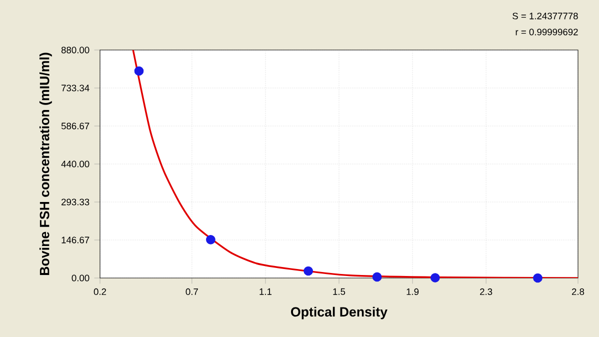 This screenshot has width=599, height=337. Describe the element at coordinates (545, 16) in the screenshot. I see `text: S = 1.24377778` at that location.